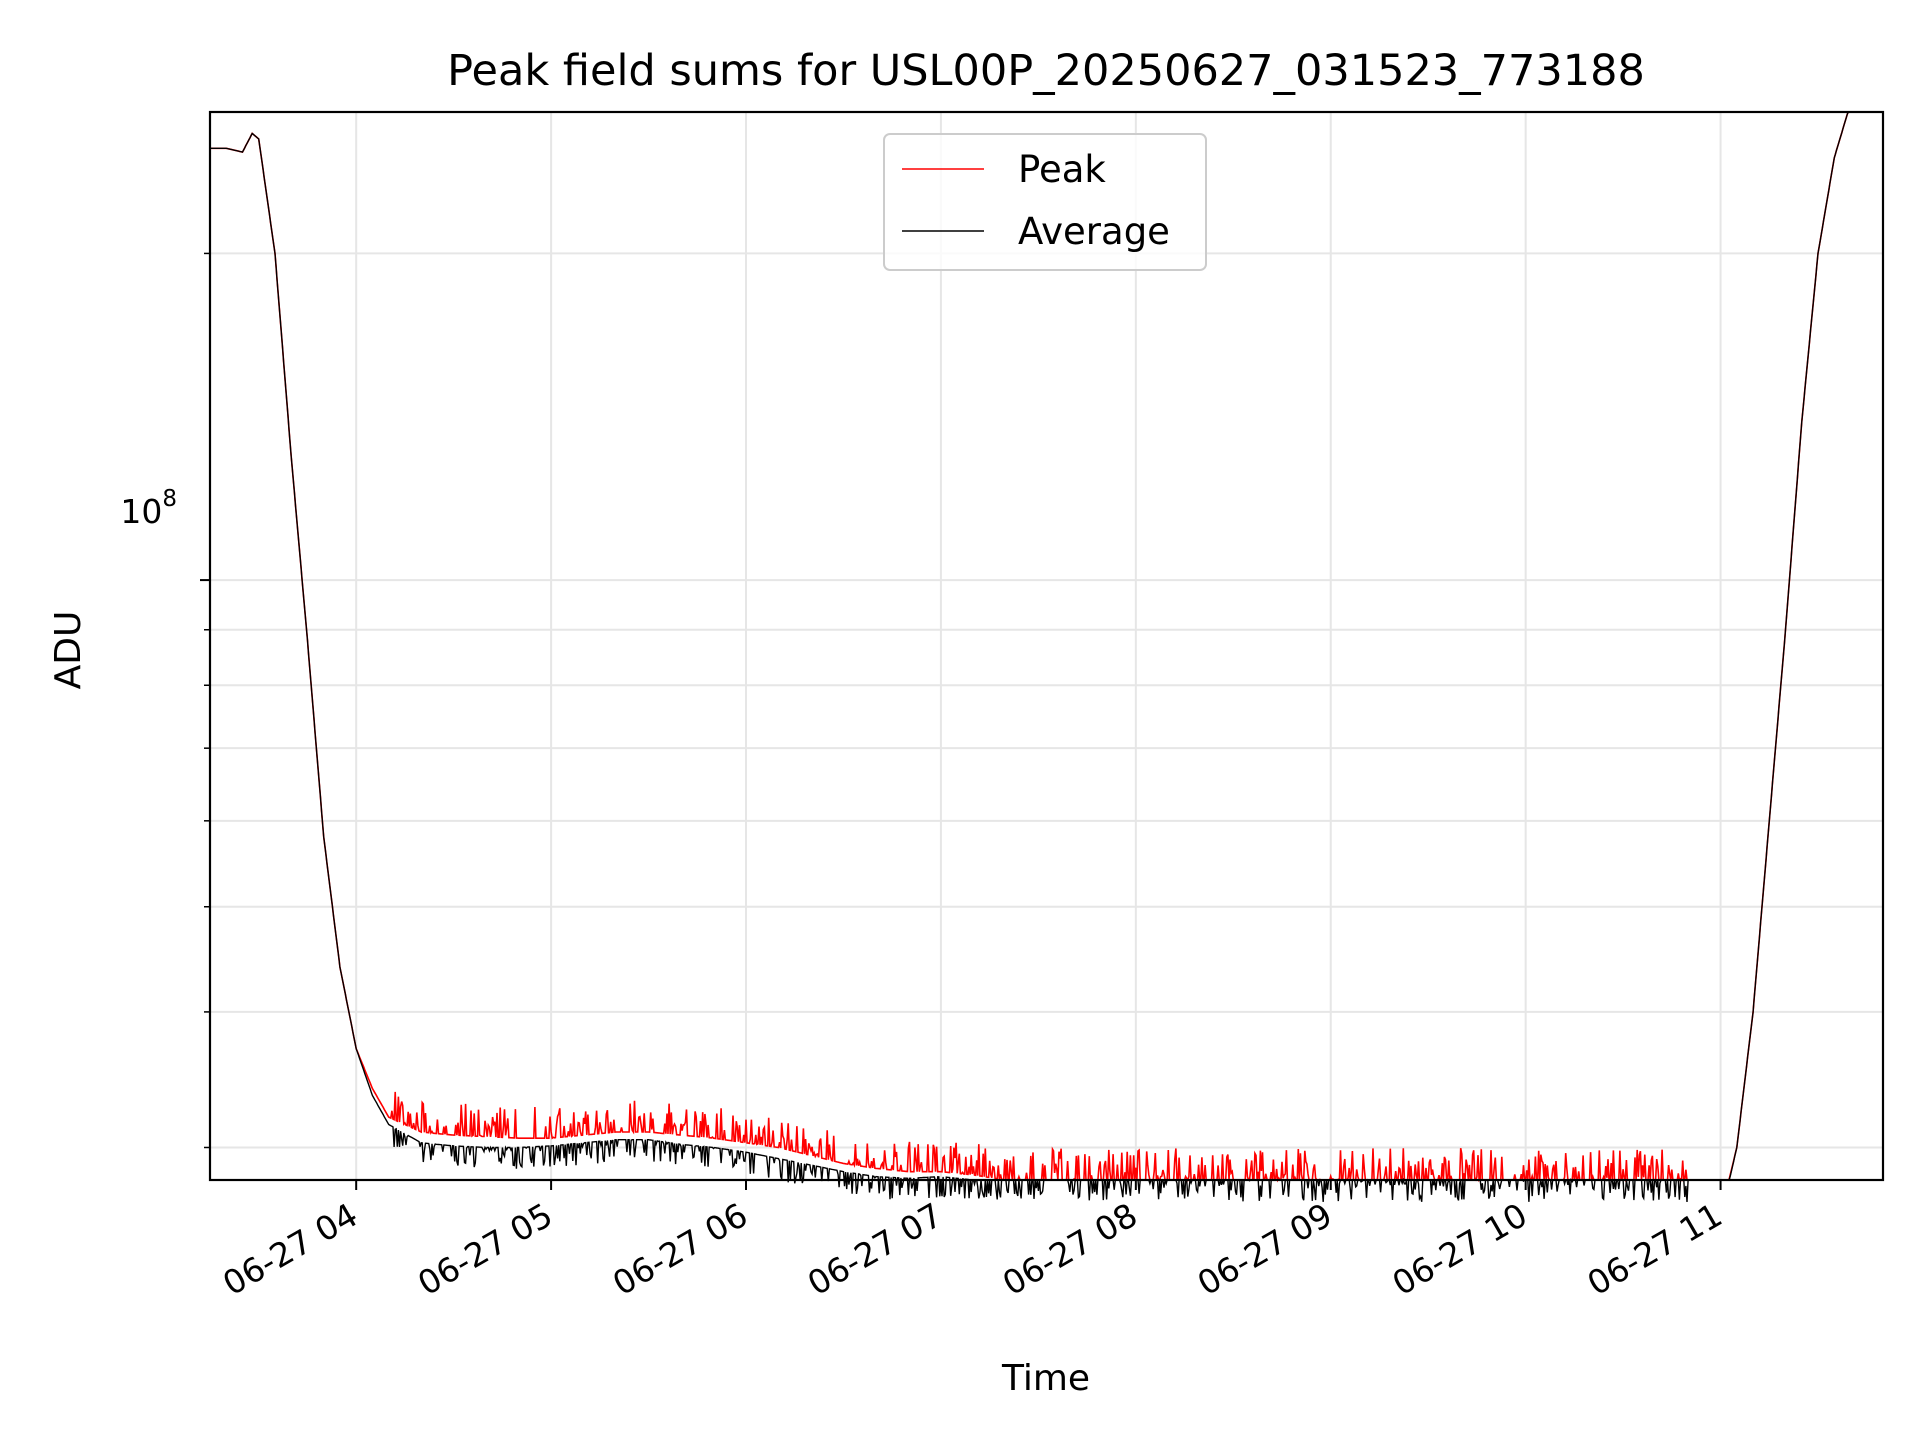 The height and width of the screenshot is (1440, 1920). Describe the element at coordinates (1094, 231) in the screenshot. I see `legend-average-label: Average` at that location.